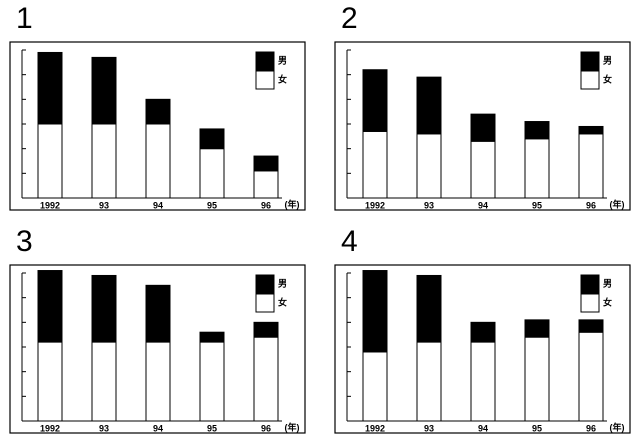 This screenshot has height=437, width=640. What do you see at coordinates (24, 241) in the screenshot?
I see `panel-title: 3` at bounding box center [24, 241].